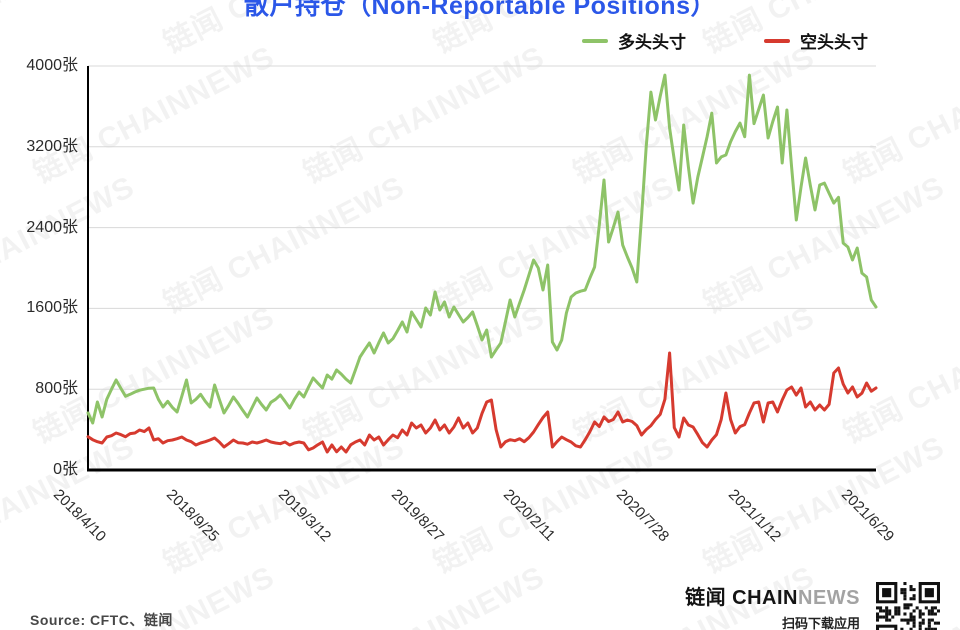  I want to click on legend-swatch-long-icon, so click(595, 40).